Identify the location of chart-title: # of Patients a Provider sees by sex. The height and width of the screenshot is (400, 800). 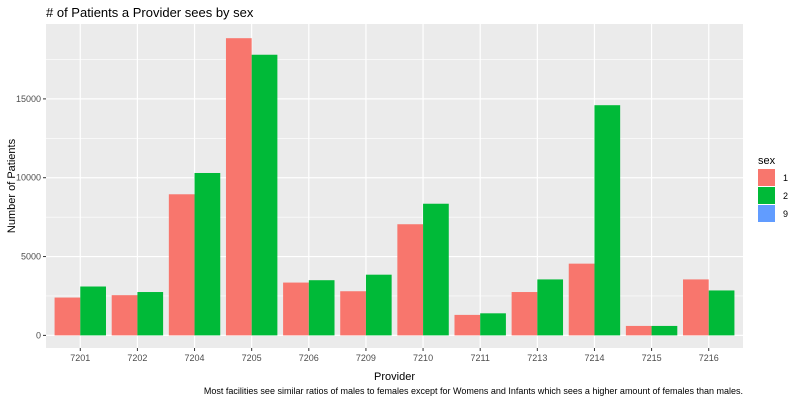
(150, 12).